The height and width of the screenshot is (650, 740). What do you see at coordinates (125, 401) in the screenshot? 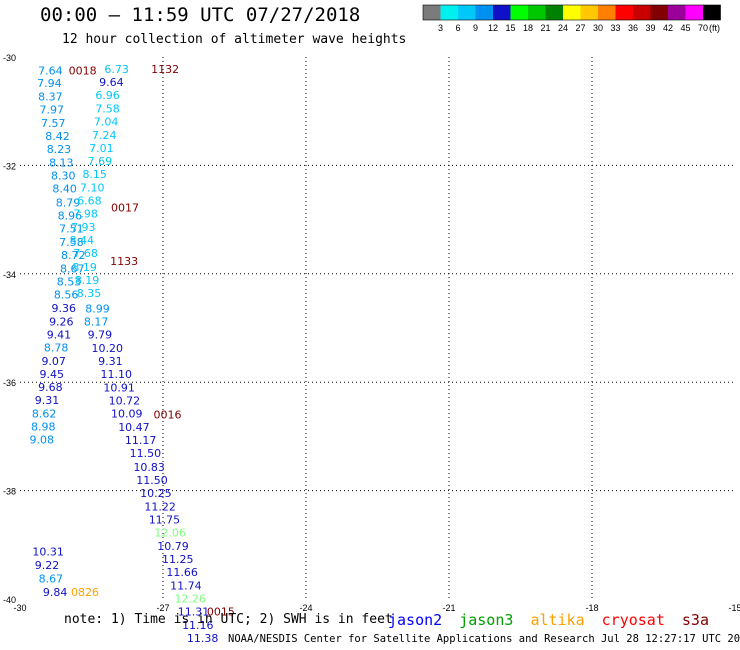
I see `data-label: 10.72` at bounding box center [125, 401].